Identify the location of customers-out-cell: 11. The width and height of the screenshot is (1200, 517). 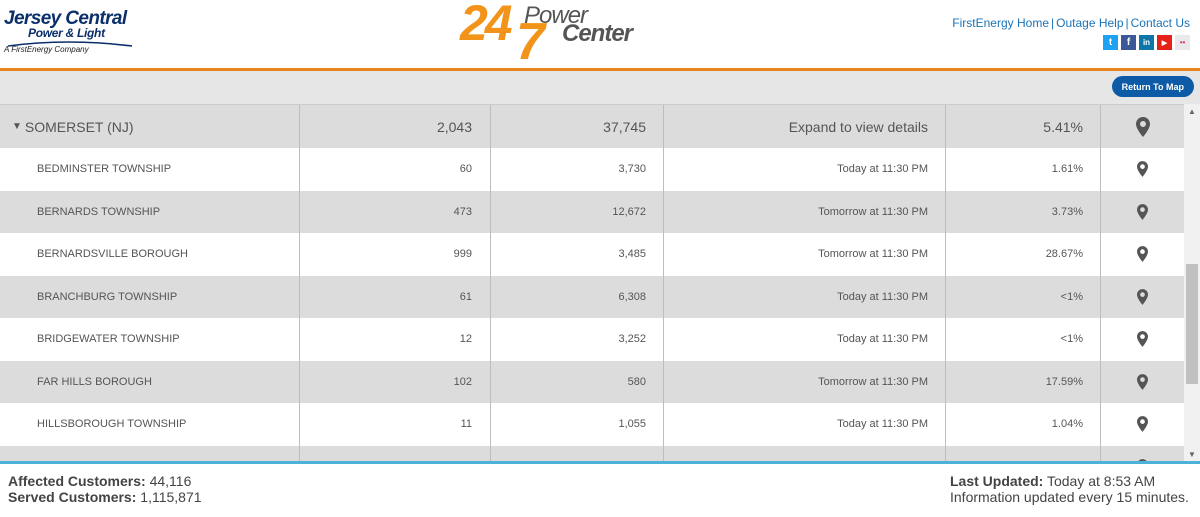
(395, 424).